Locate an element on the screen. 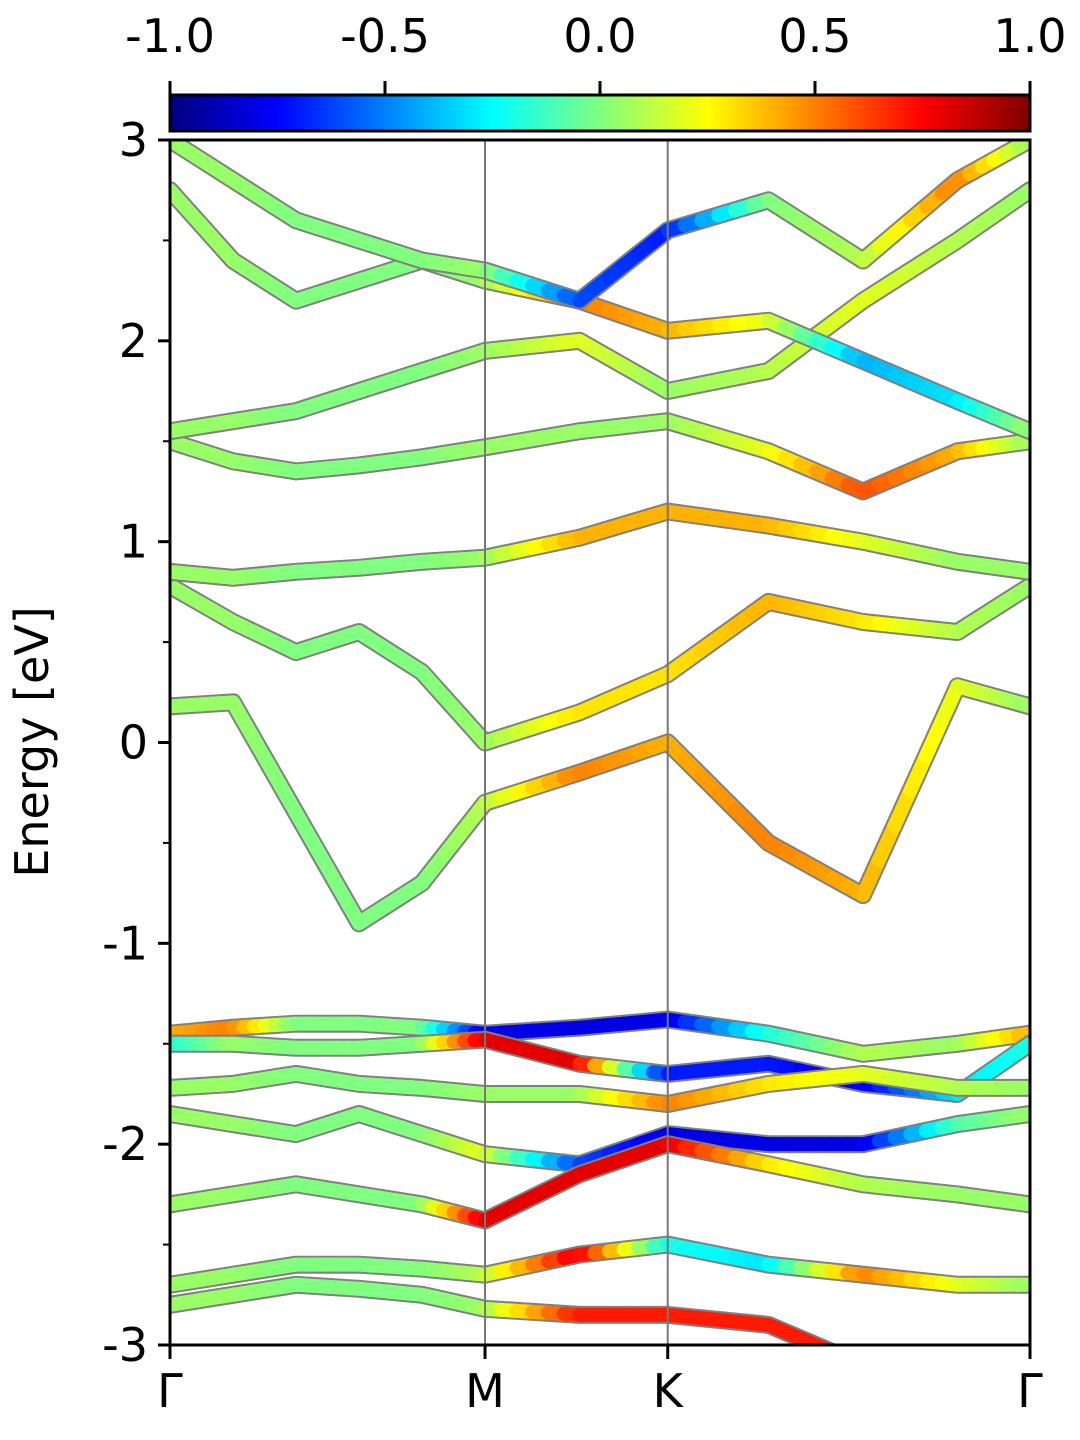 The height and width of the screenshot is (1440, 1080). y-axis-ticks: 3 2 1 0 -1 -2 -3 is located at coordinates (136, 742).